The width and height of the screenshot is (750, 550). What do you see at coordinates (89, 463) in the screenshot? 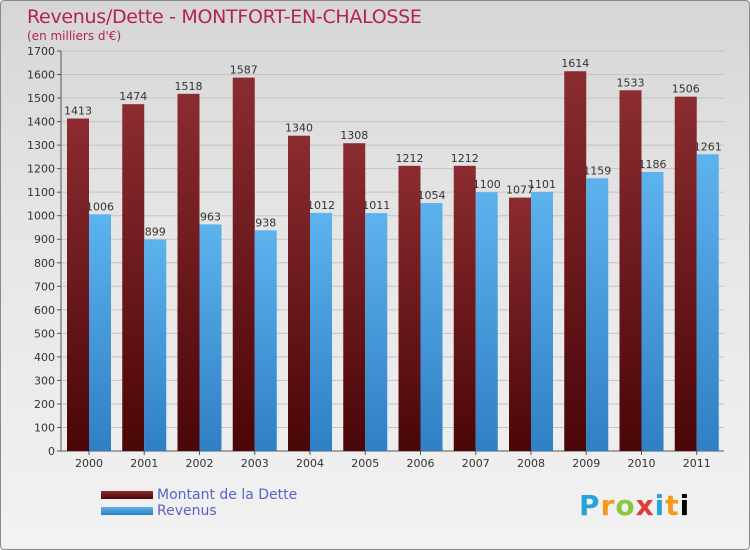
I see `x-tick-label: 2000` at bounding box center [89, 463].